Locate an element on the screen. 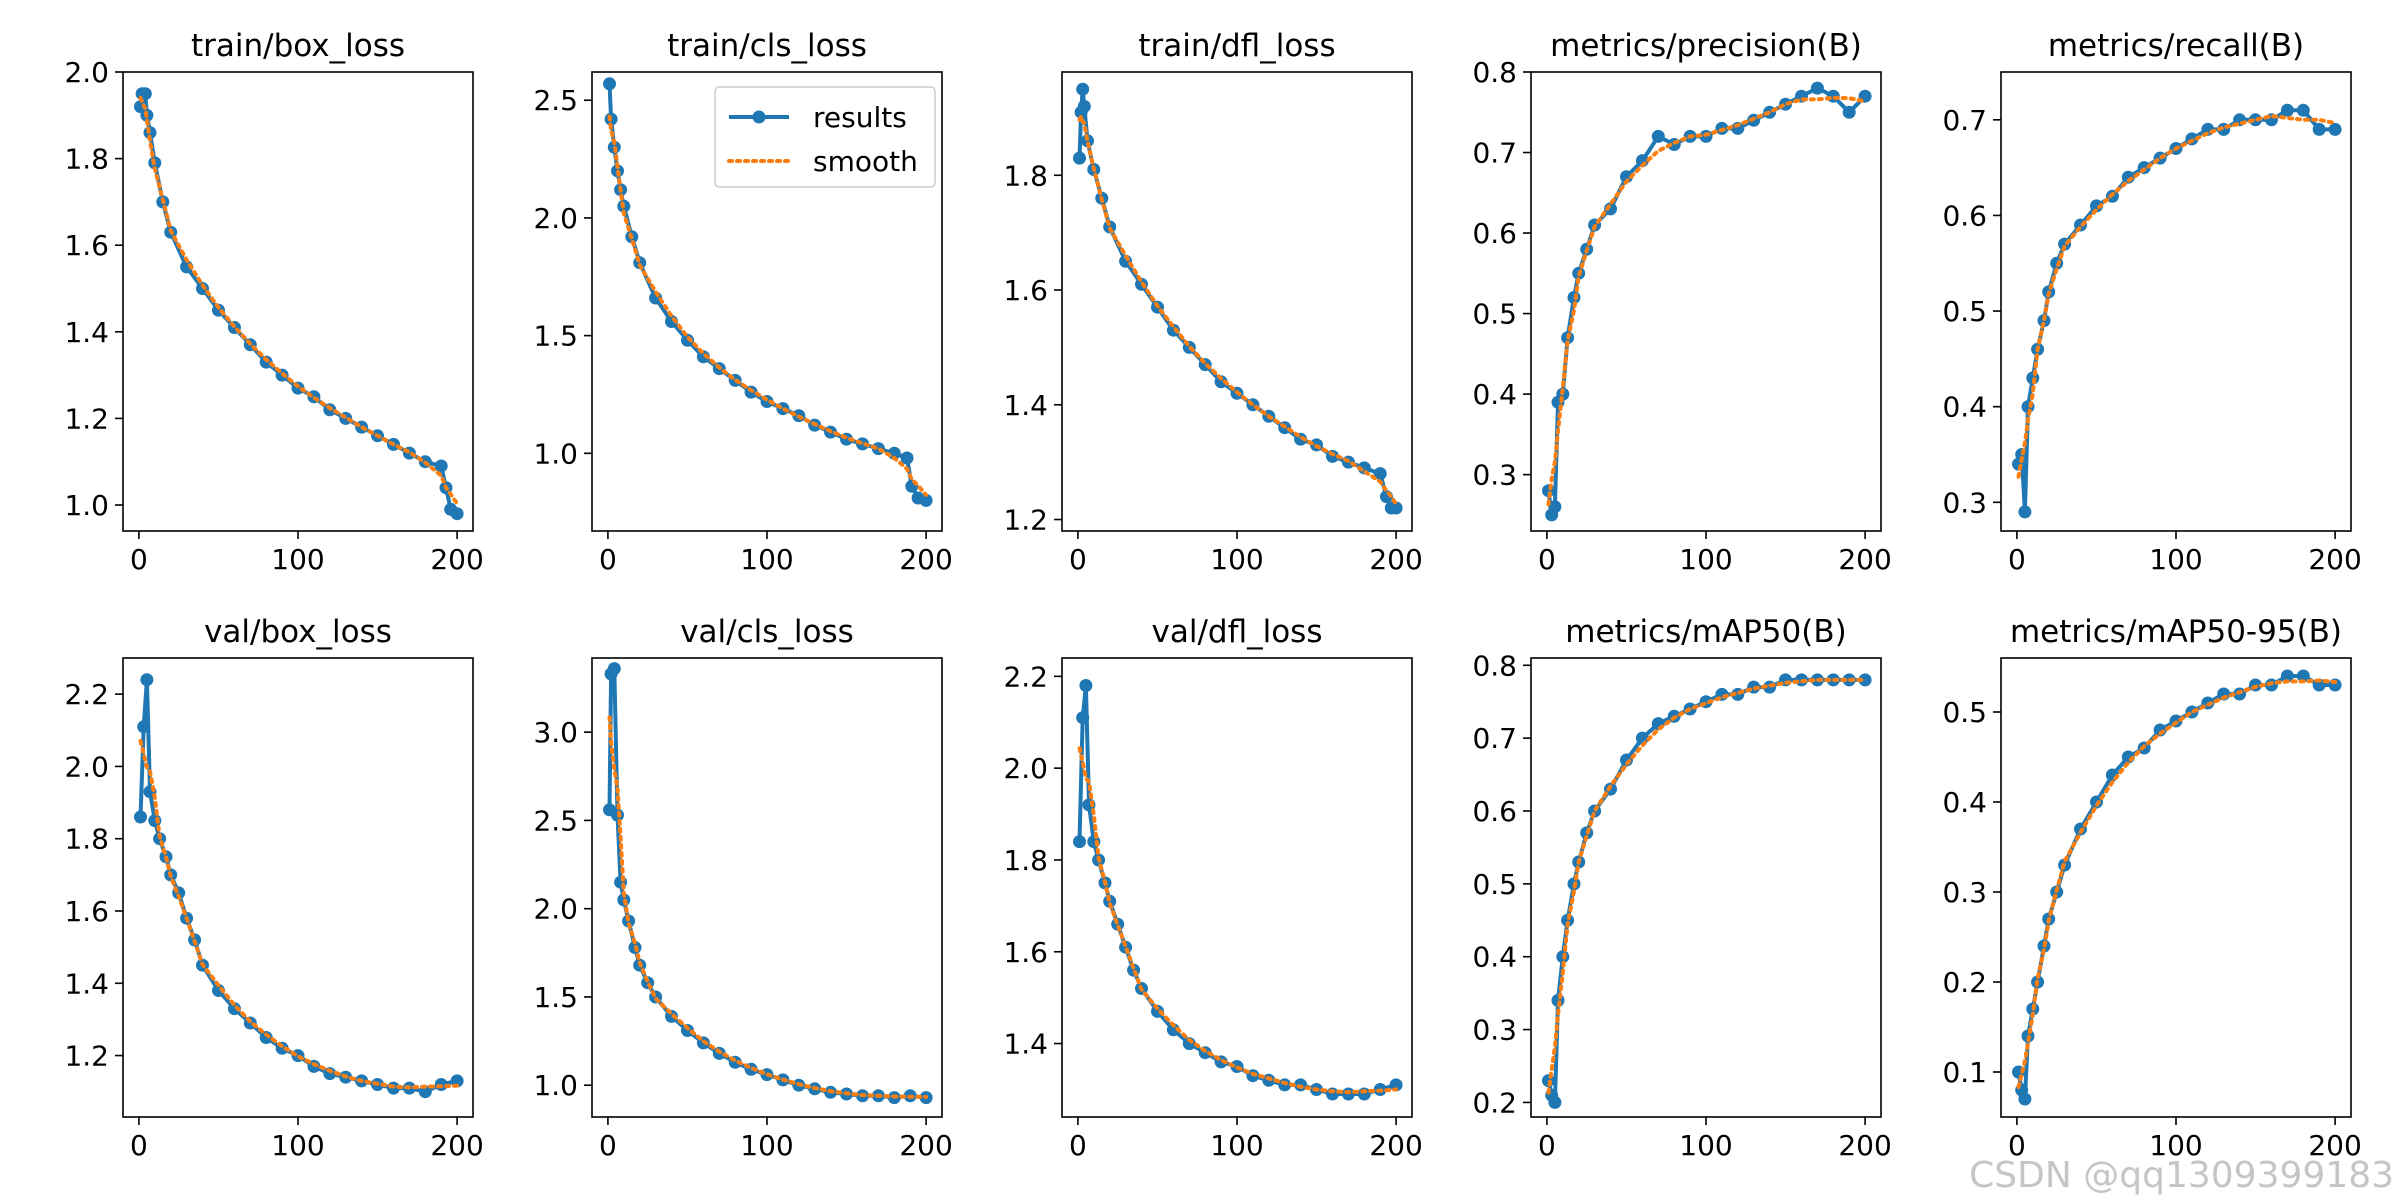 This screenshot has height=1200, width=2400. y-tick-label: 1.6 is located at coordinates (86, 245).